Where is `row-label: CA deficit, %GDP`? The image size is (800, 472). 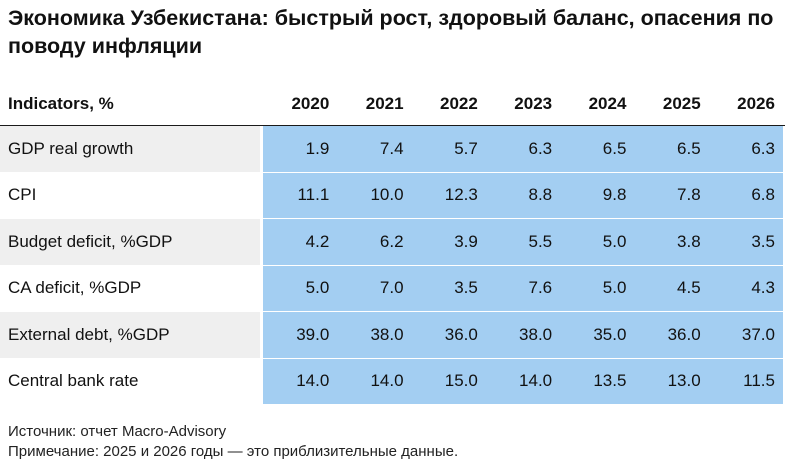 row-label: CA deficit, %GDP is located at coordinates (130, 288).